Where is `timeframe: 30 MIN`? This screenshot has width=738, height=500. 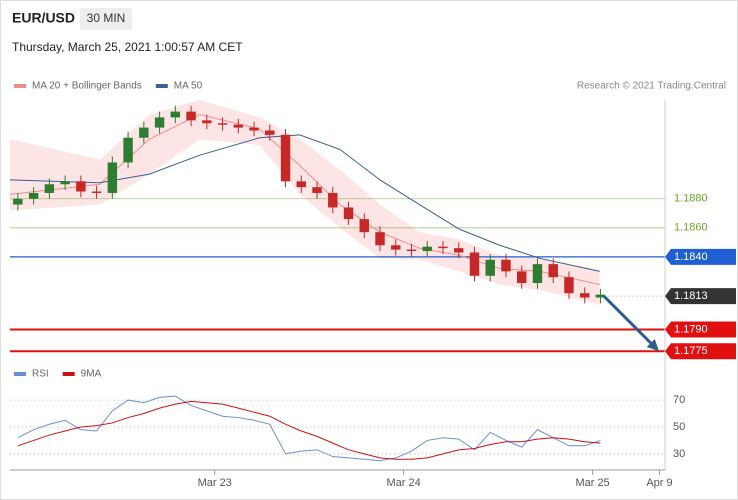 timeframe: 30 MIN is located at coordinates (106, 18).